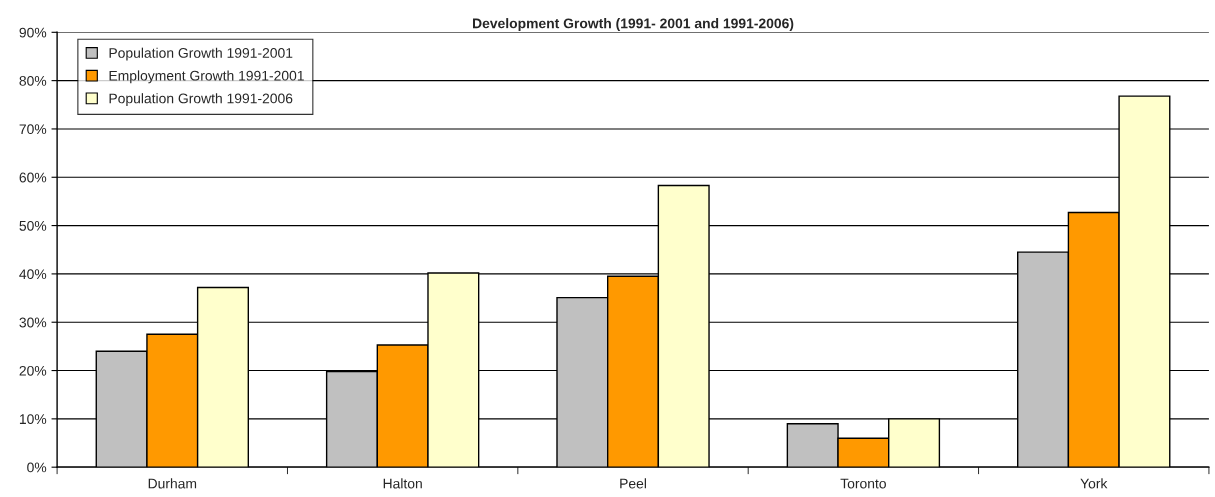  What do you see at coordinates (633, 25) in the screenshot?
I see `chart-title: Development Growth (1991- 2001 and 1991-2006)` at bounding box center [633, 25].